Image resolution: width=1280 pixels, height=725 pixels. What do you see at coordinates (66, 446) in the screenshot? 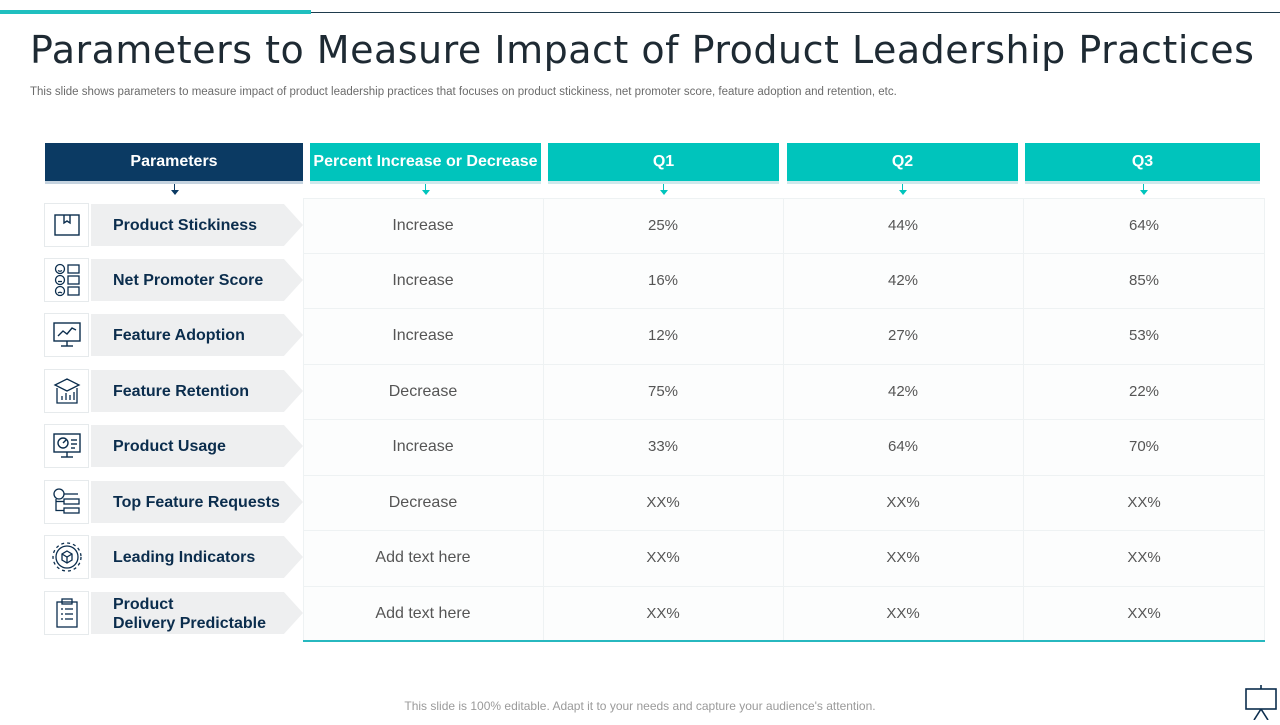
I see `monitor-dashboard-icon` at bounding box center [66, 446].